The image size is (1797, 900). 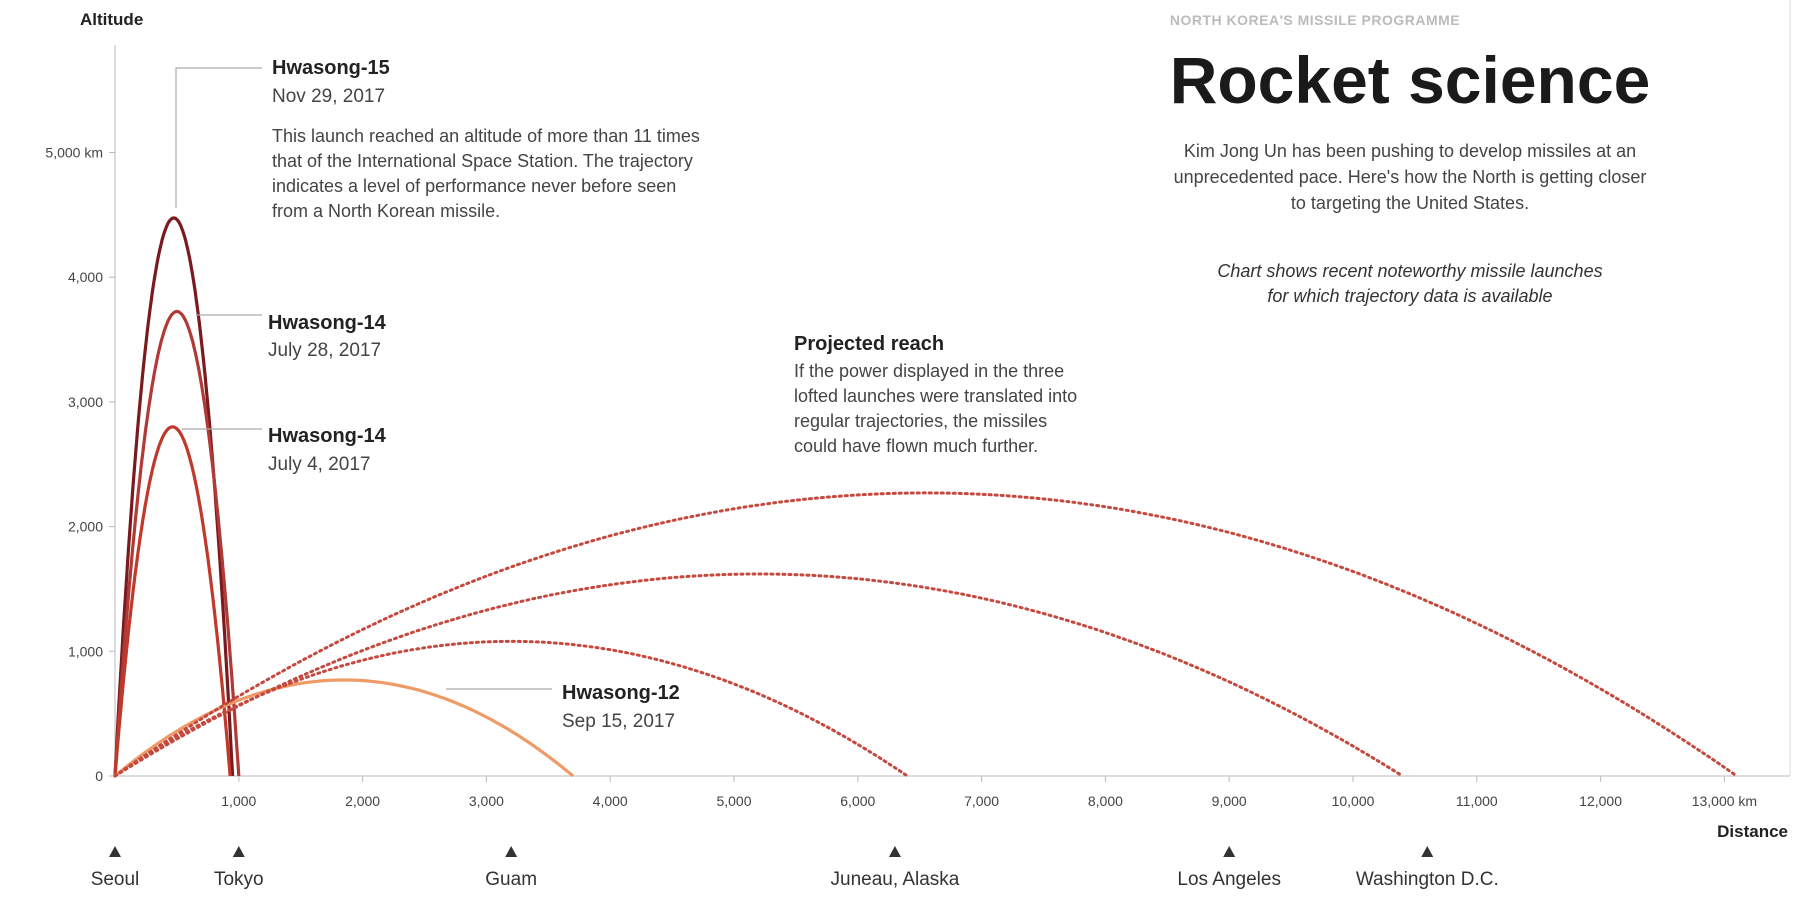 I want to click on hwasong14-jul4-title: Hwasong-14, so click(x=327, y=436).